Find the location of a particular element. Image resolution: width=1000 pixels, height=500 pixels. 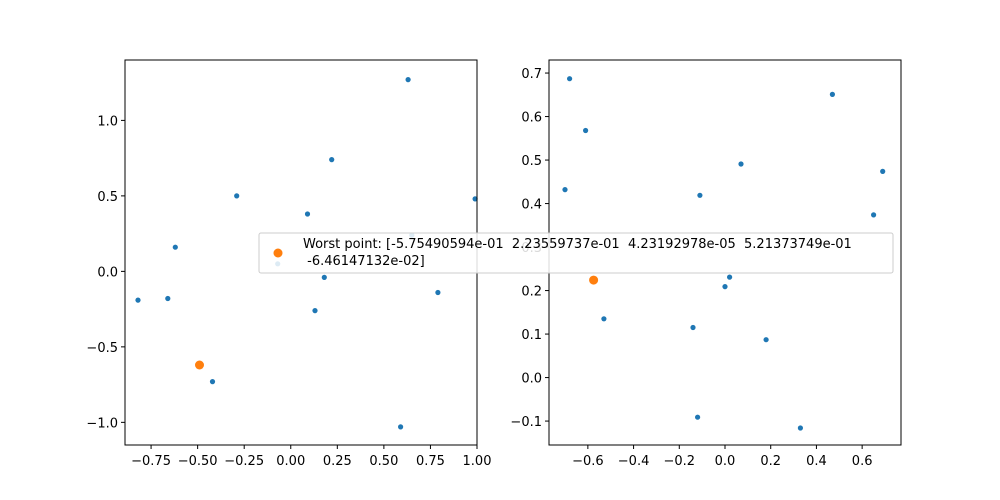

y-tick-label: 0.1 is located at coordinates (531, 335).